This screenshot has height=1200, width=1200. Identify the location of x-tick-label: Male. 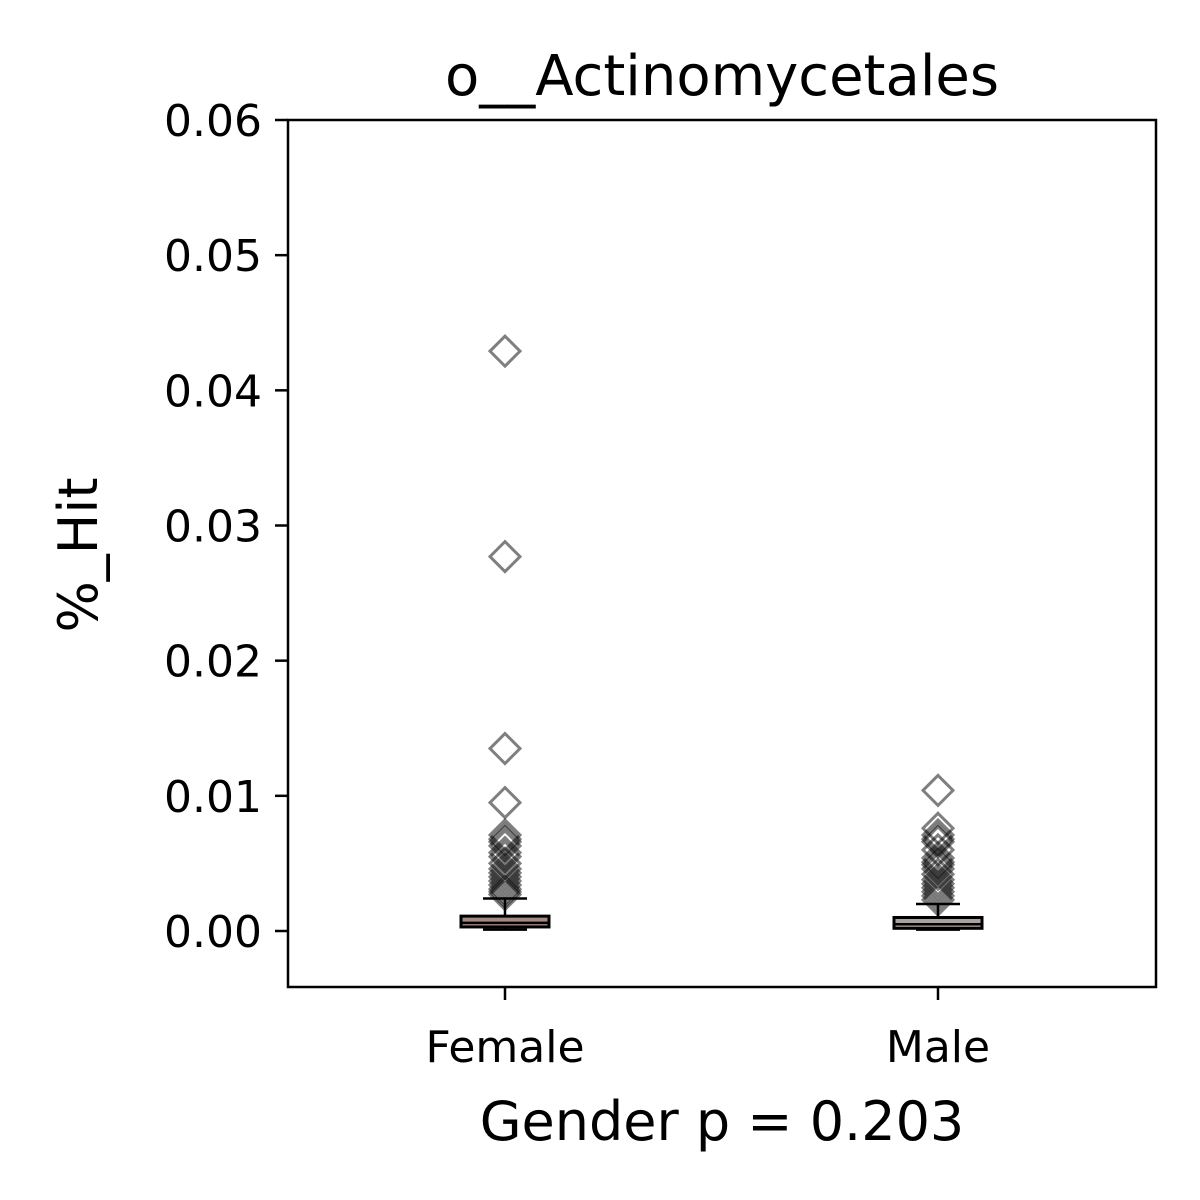
(938, 1047).